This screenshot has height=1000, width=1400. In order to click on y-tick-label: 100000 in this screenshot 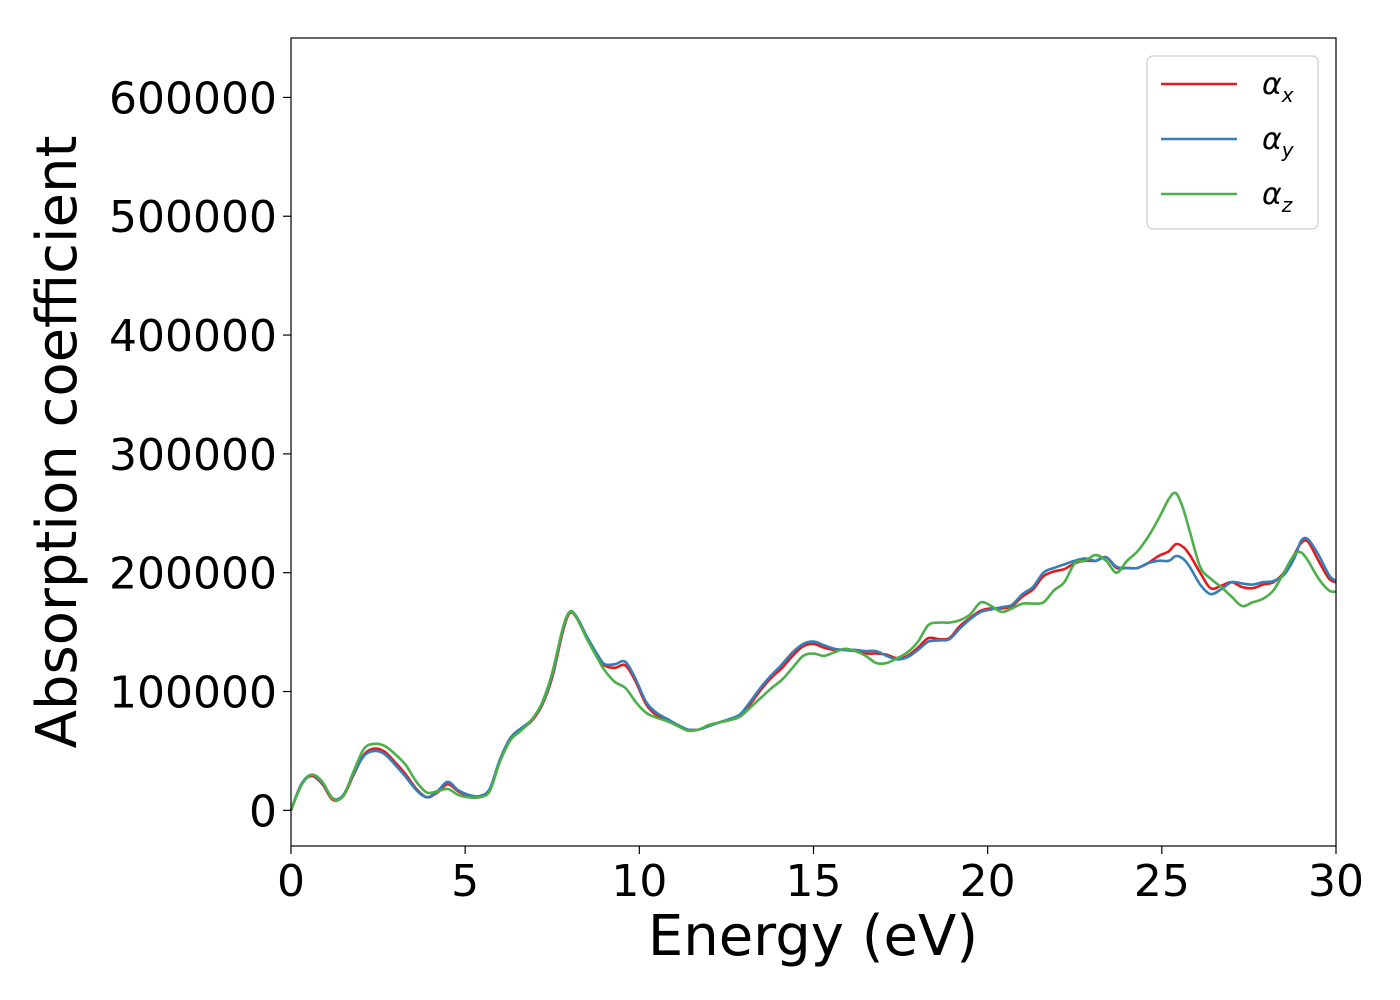, I will do `click(193, 693)`.